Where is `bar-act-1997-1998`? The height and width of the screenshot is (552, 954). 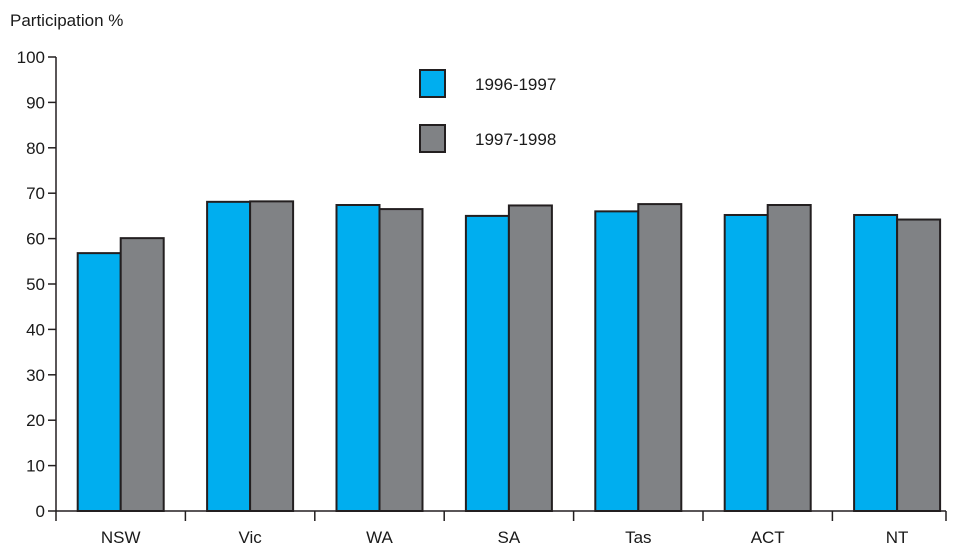 bar-act-1997-1998 is located at coordinates (789, 358).